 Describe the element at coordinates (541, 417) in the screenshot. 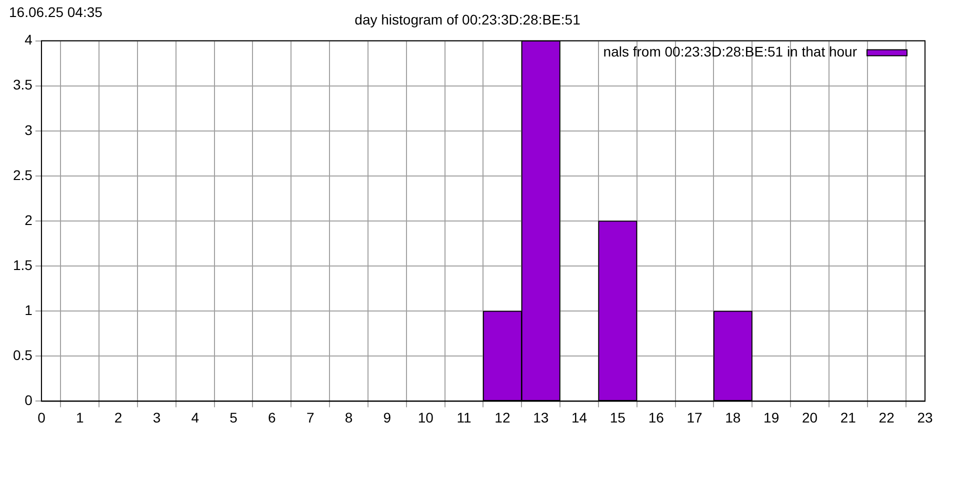

I see `x-tick-label: 13` at that location.